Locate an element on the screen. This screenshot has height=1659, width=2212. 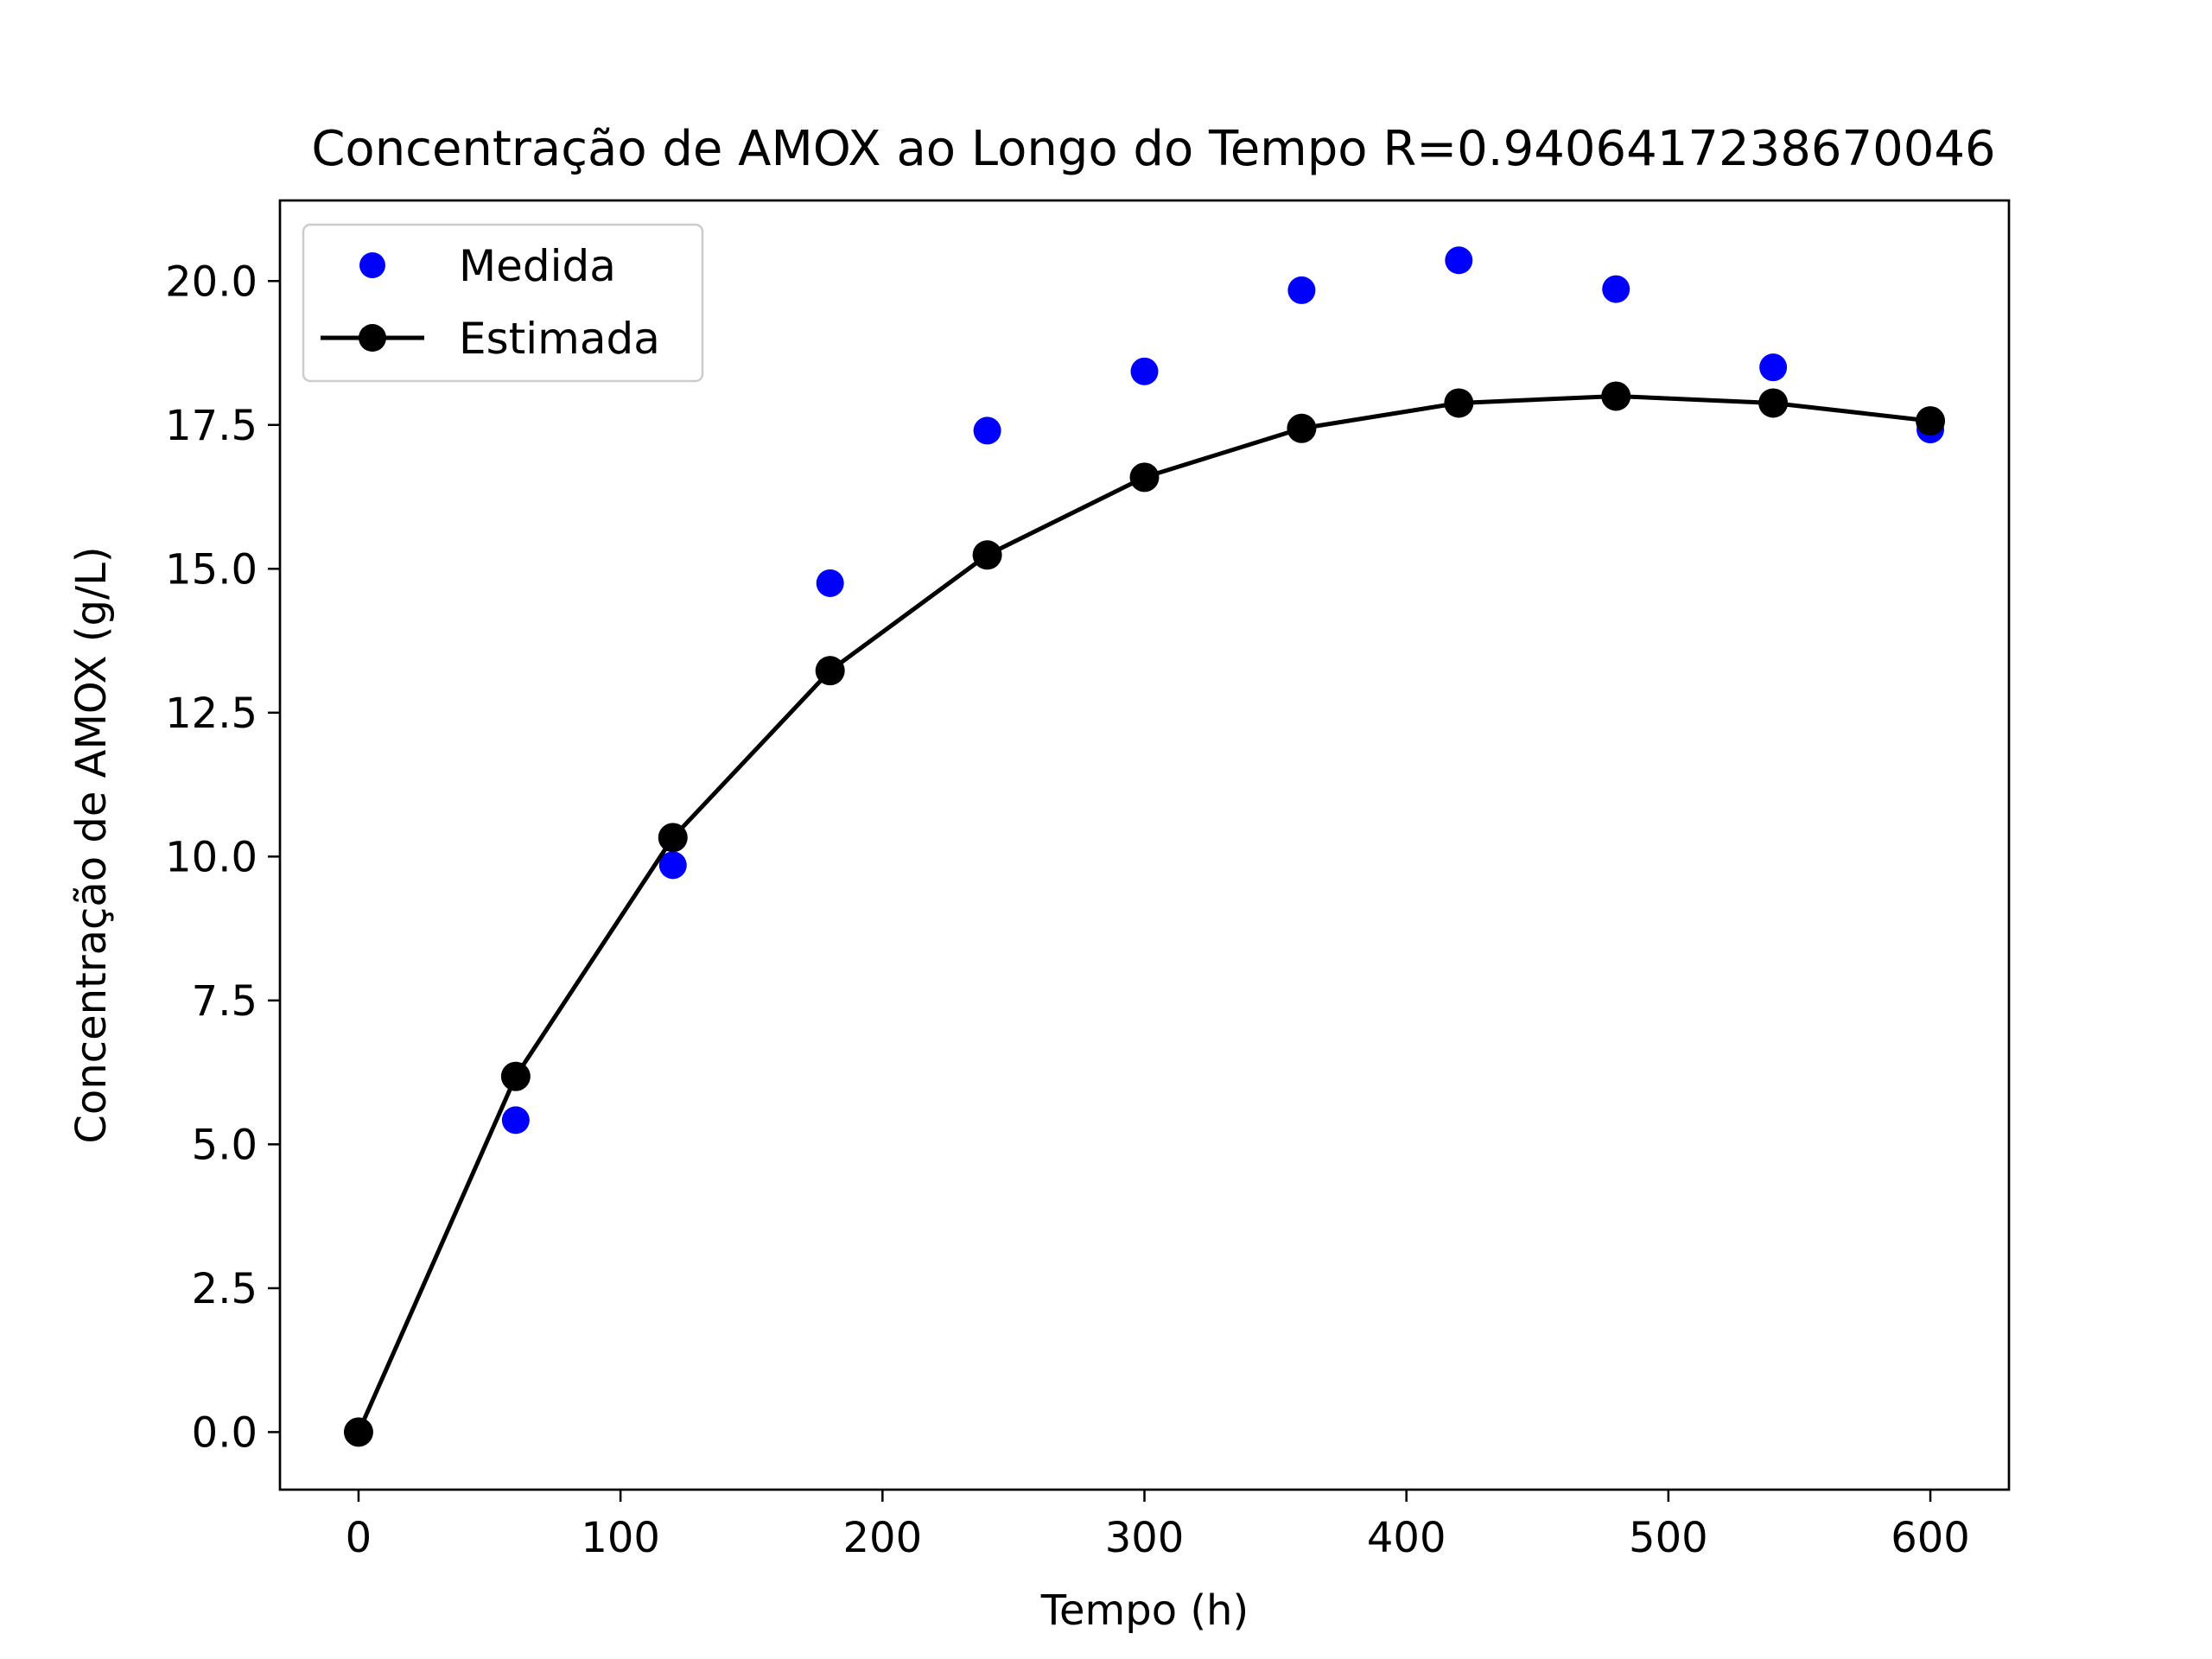
y-tick-label: 12.5 is located at coordinates (211, 714).